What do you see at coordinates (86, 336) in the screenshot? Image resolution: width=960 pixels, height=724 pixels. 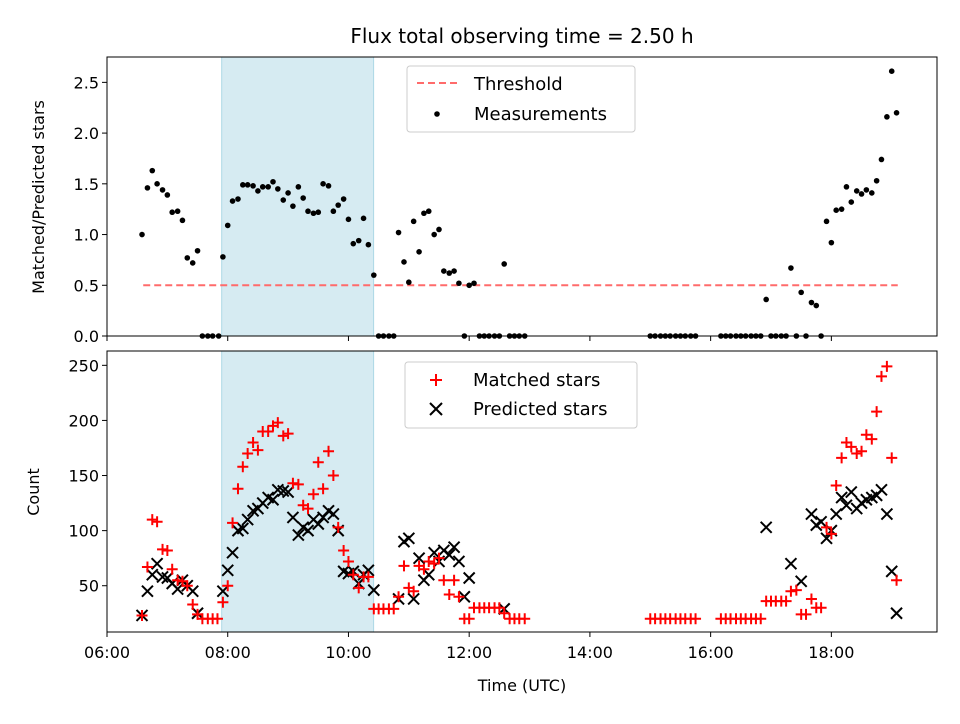 I see `top-y-tick-label: 0.0` at bounding box center [86, 336].